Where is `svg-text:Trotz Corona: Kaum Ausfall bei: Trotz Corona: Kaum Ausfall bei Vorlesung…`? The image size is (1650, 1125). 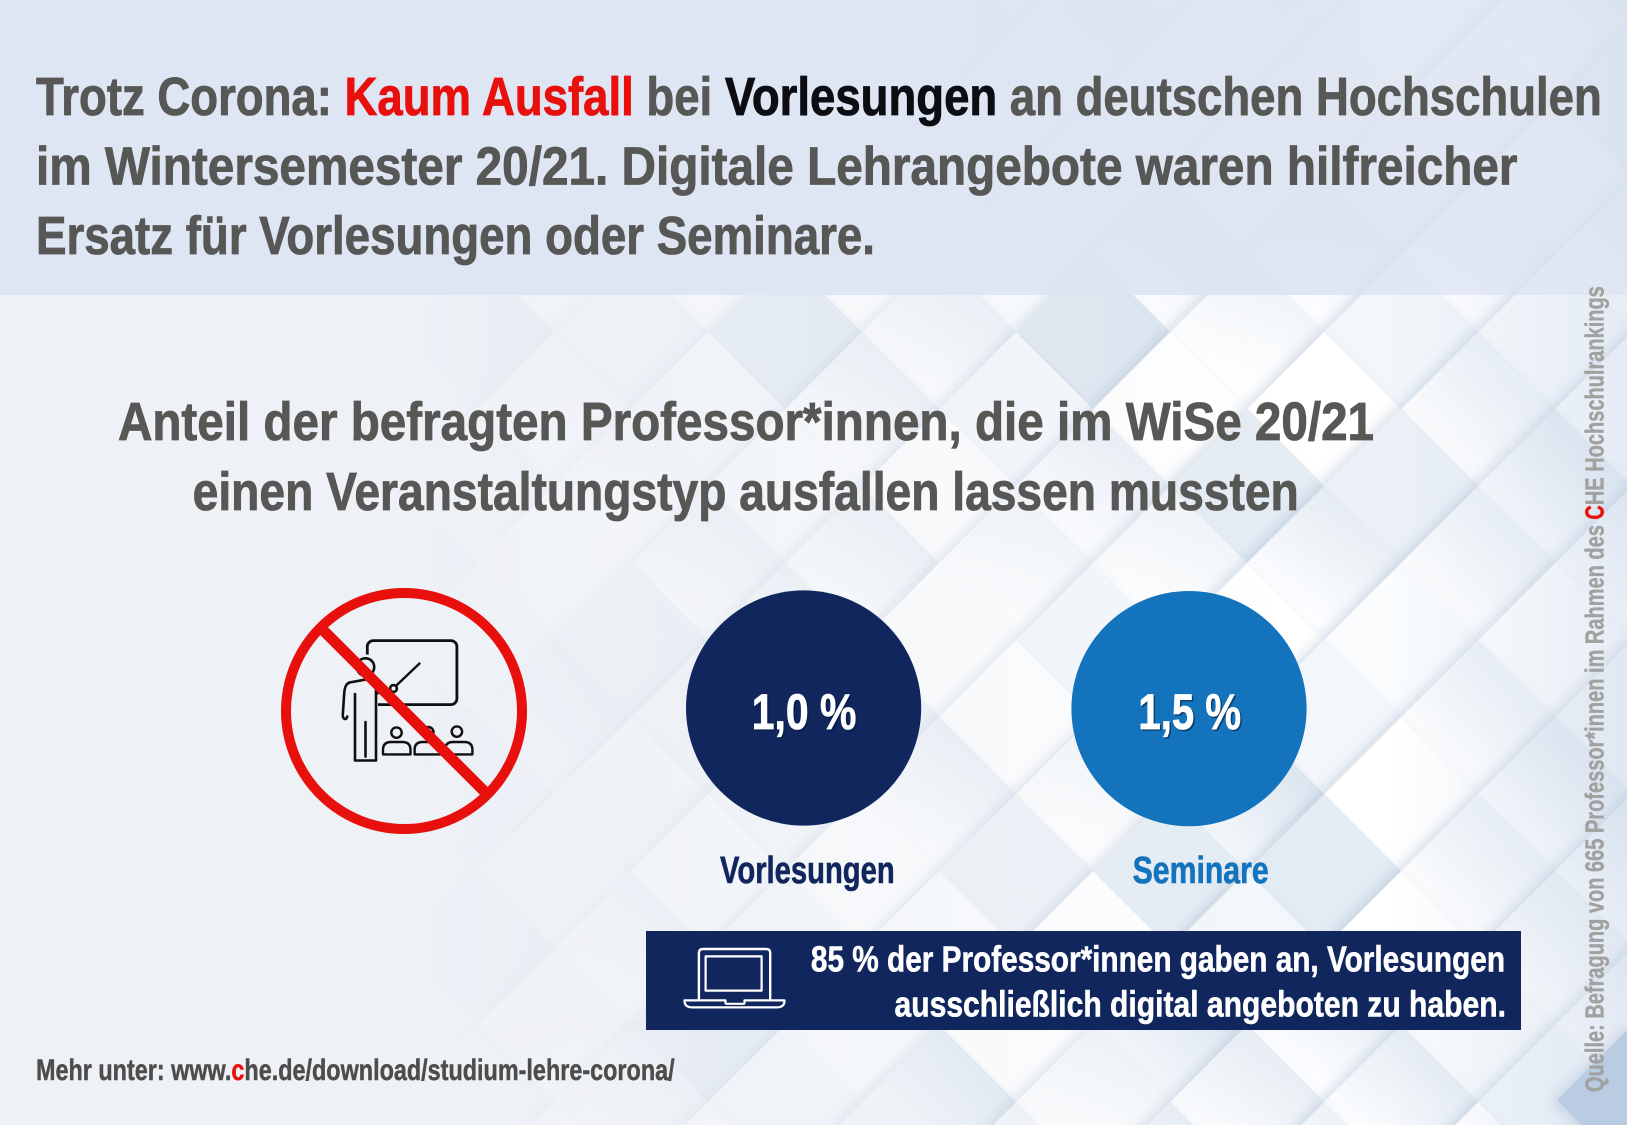 svg-text:Trotz Corona: Kaum Ausfall bei: Trotz Corona: Kaum Ausfall bei Vorlesung… is located at coordinates (819, 96).